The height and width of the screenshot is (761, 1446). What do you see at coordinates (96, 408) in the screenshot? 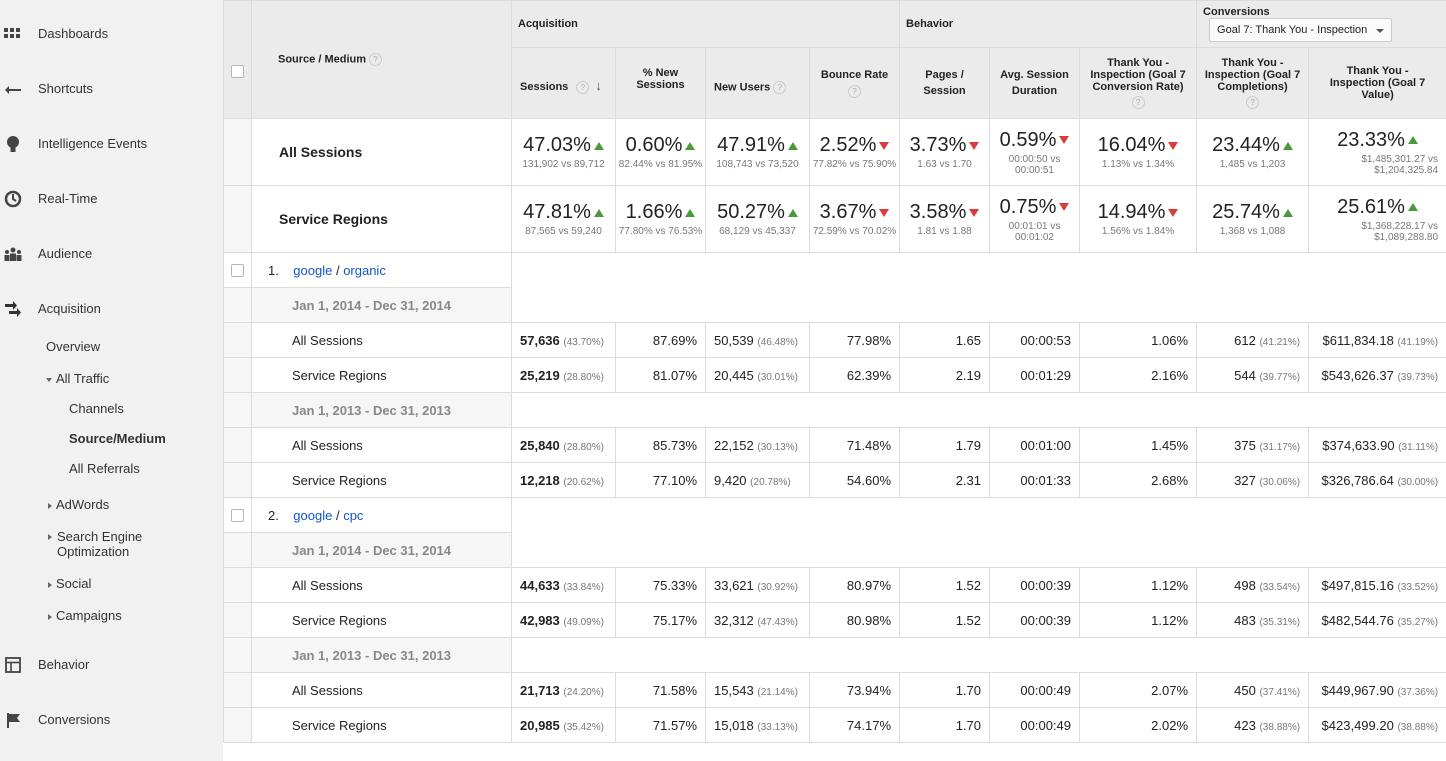
I see `sidebar-subitem-channels: Channels` at bounding box center [96, 408].